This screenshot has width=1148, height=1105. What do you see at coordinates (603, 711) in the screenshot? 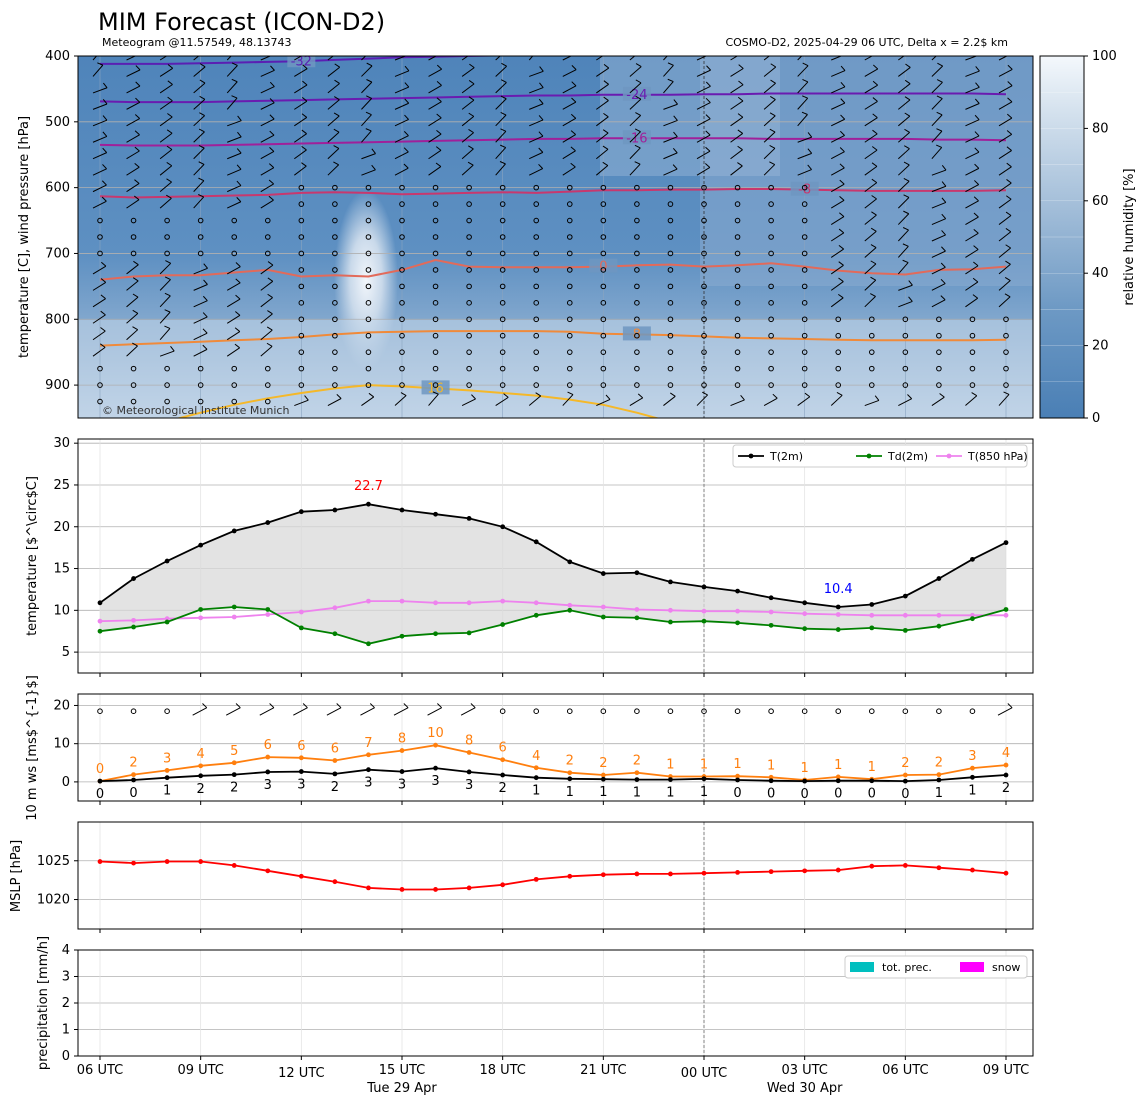
I see `surface-calm-marker` at bounding box center [603, 711].